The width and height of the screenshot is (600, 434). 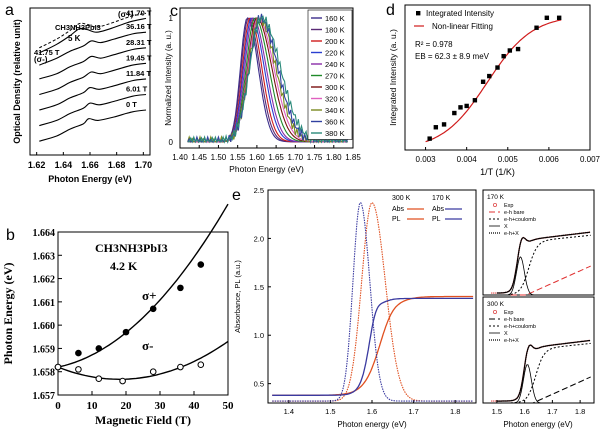 I want to click on x-tick-label: 0, so click(x=58, y=406).